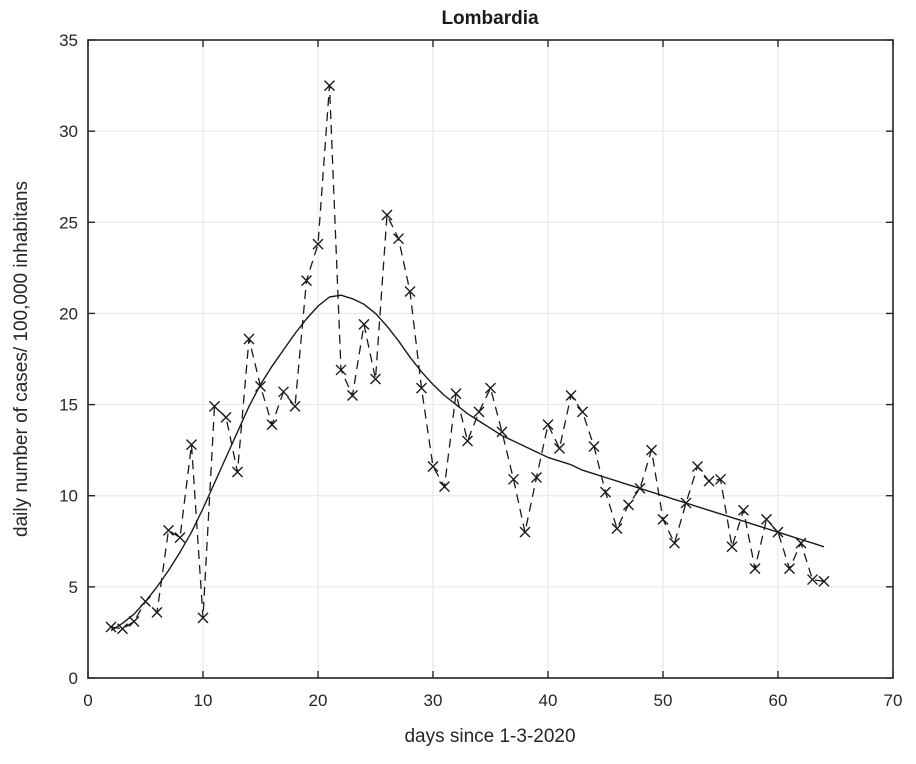  Describe the element at coordinates (73, 678) in the screenshot. I see `y-tick-label: 0` at that location.